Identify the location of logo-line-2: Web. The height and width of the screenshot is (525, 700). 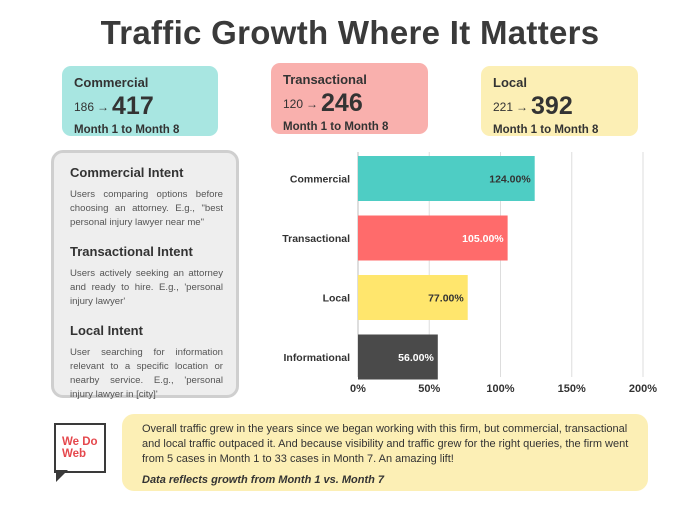
(74, 454).